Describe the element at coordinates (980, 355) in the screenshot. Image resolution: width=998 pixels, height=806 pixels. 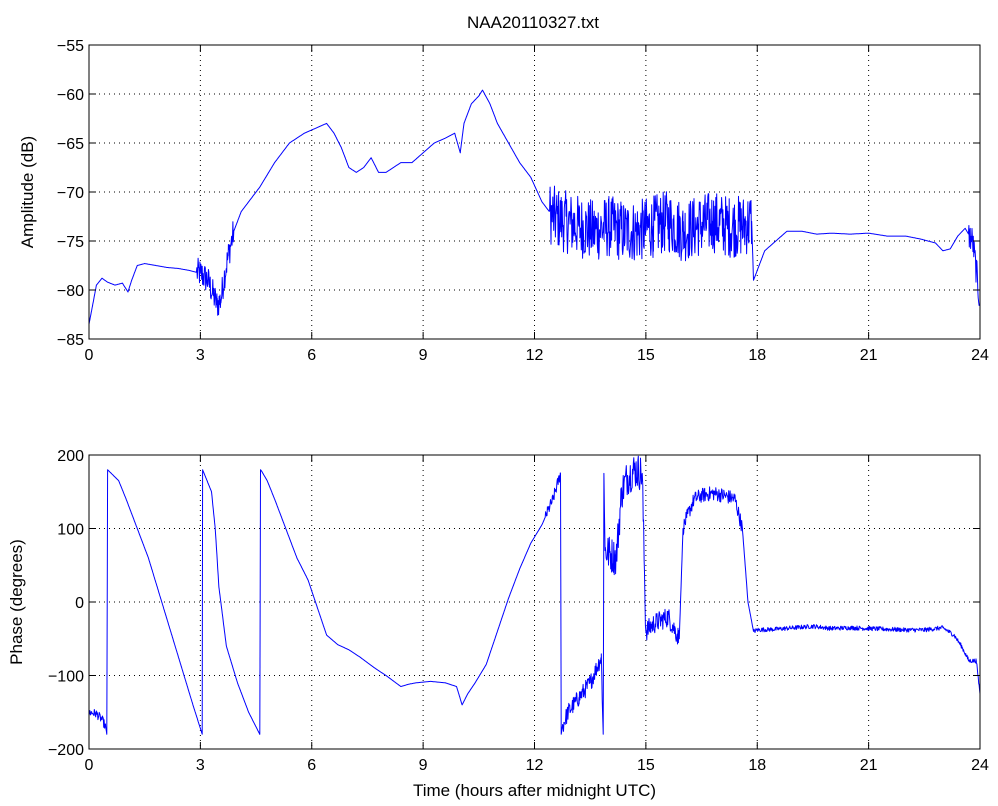
I see `amplitude-x-tick-label: 24` at that location.